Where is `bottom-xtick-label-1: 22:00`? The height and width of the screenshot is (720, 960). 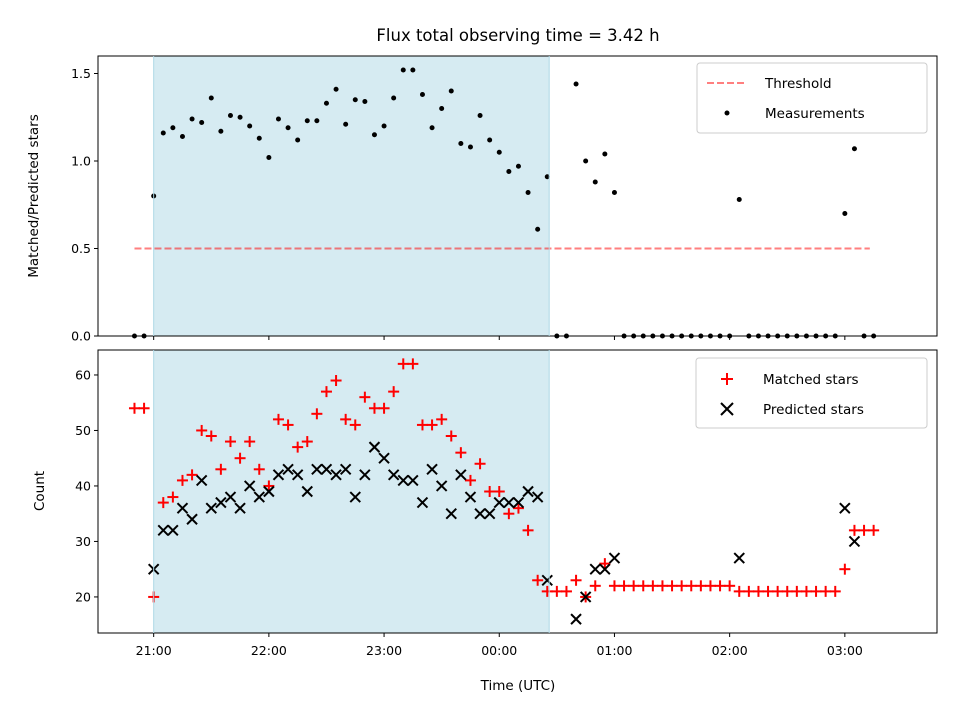 bottom-xtick-label-1: 22:00 is located at coordinates (269, 650).